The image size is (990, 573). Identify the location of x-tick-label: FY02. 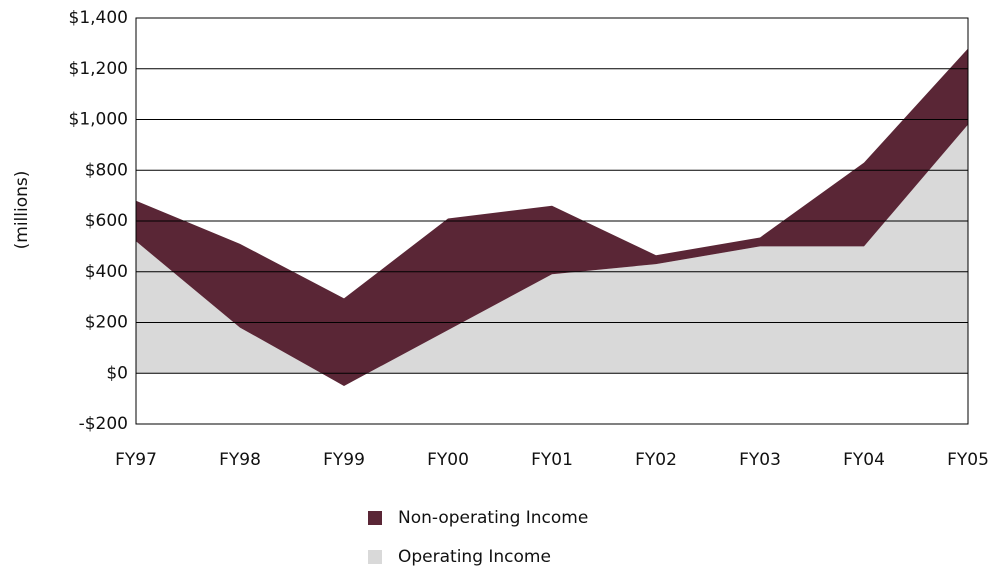
(656, 460).